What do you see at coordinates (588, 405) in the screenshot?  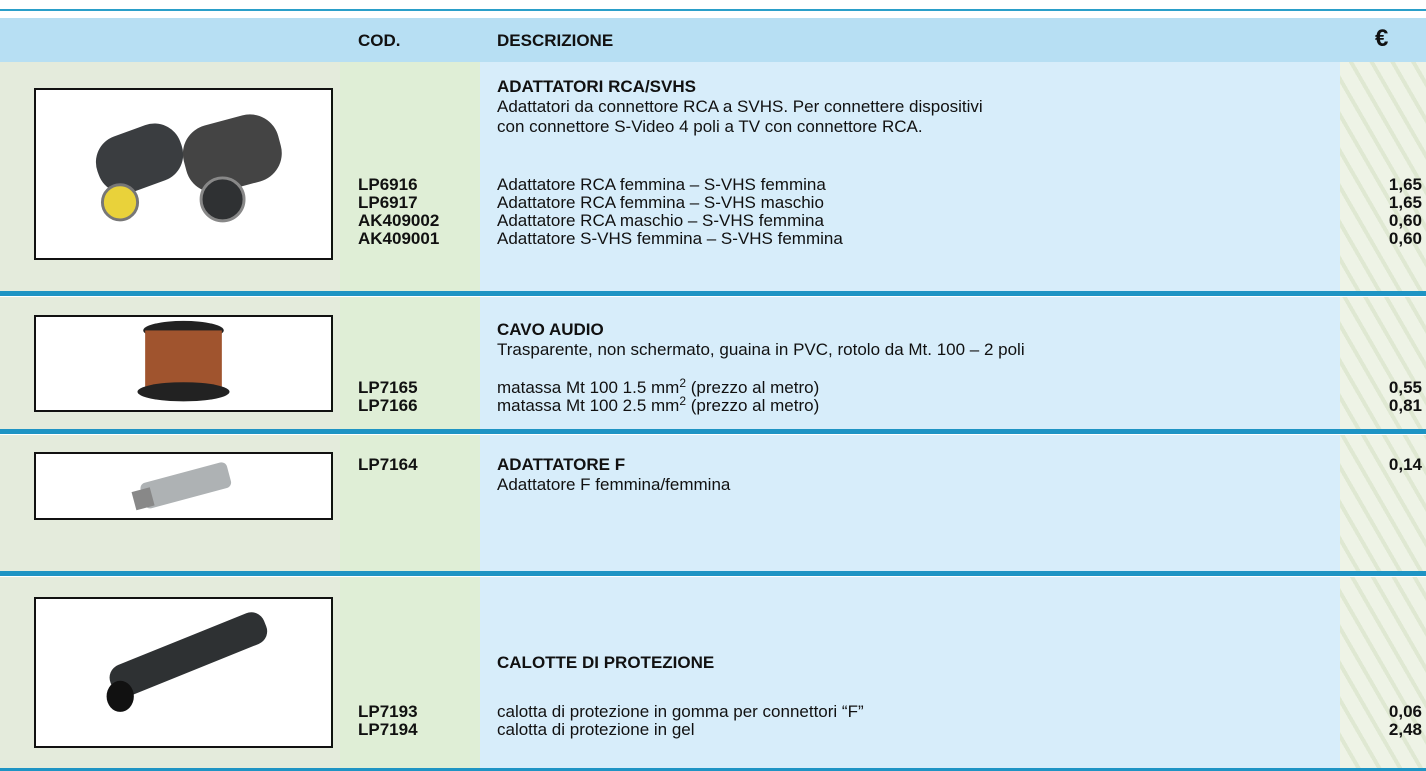 I see `description-text: matassa Mt 100 2.5 mm` at bounding box center [588, 405].